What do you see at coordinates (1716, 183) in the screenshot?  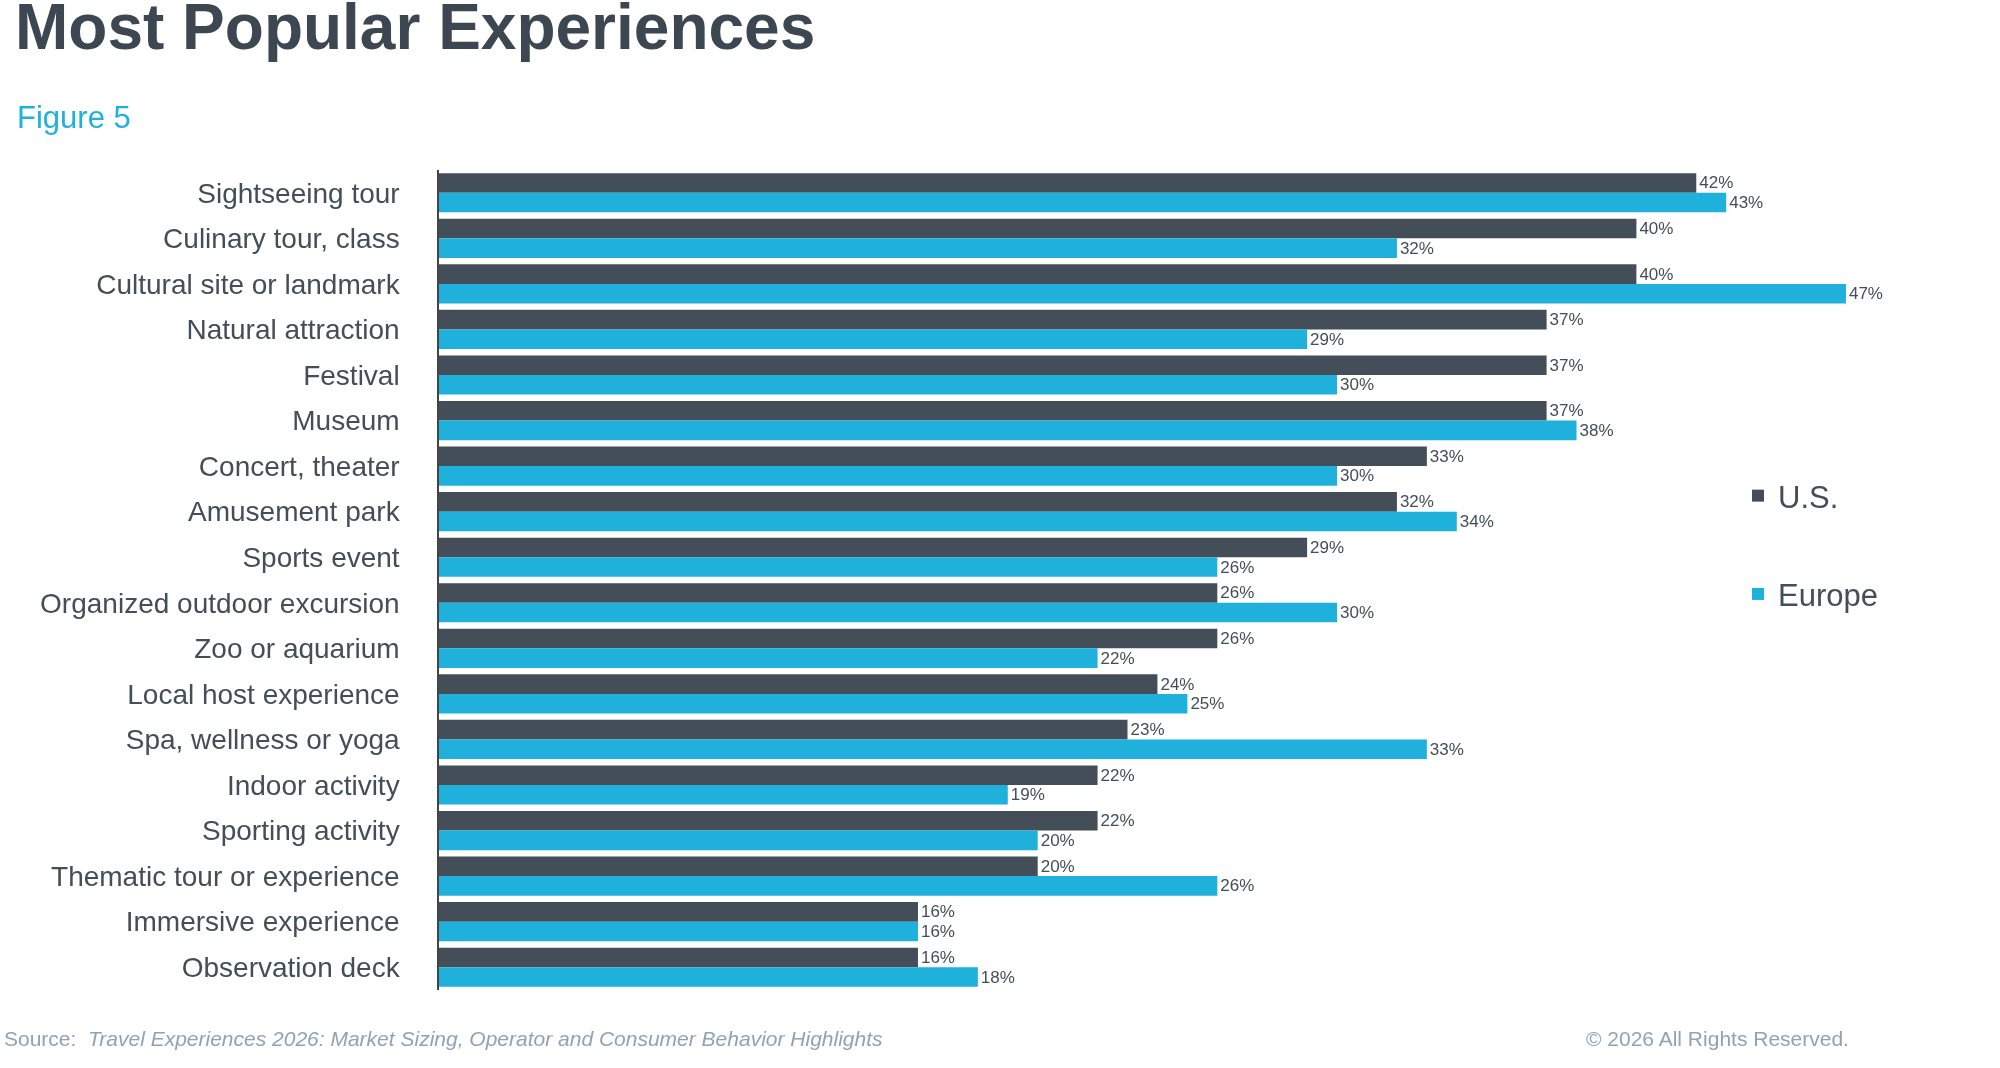 I see `data-label: 42%` at bounding box center [1716, 183].